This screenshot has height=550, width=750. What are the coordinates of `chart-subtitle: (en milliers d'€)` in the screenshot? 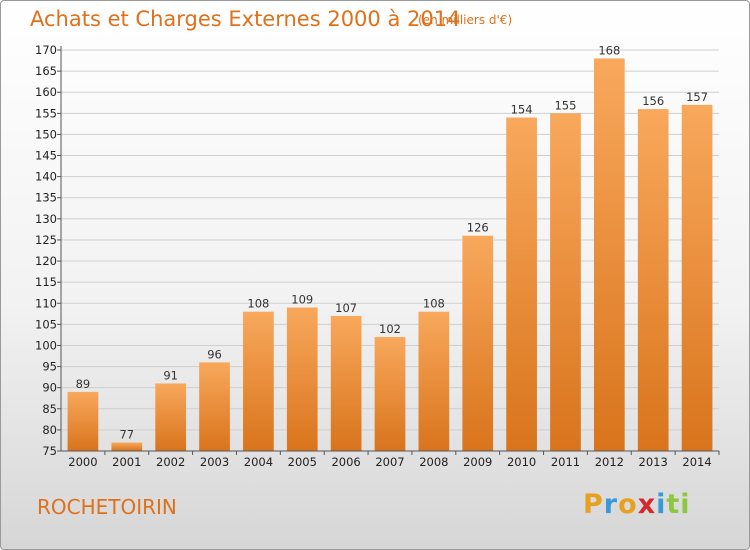 It's located at (465, 20).